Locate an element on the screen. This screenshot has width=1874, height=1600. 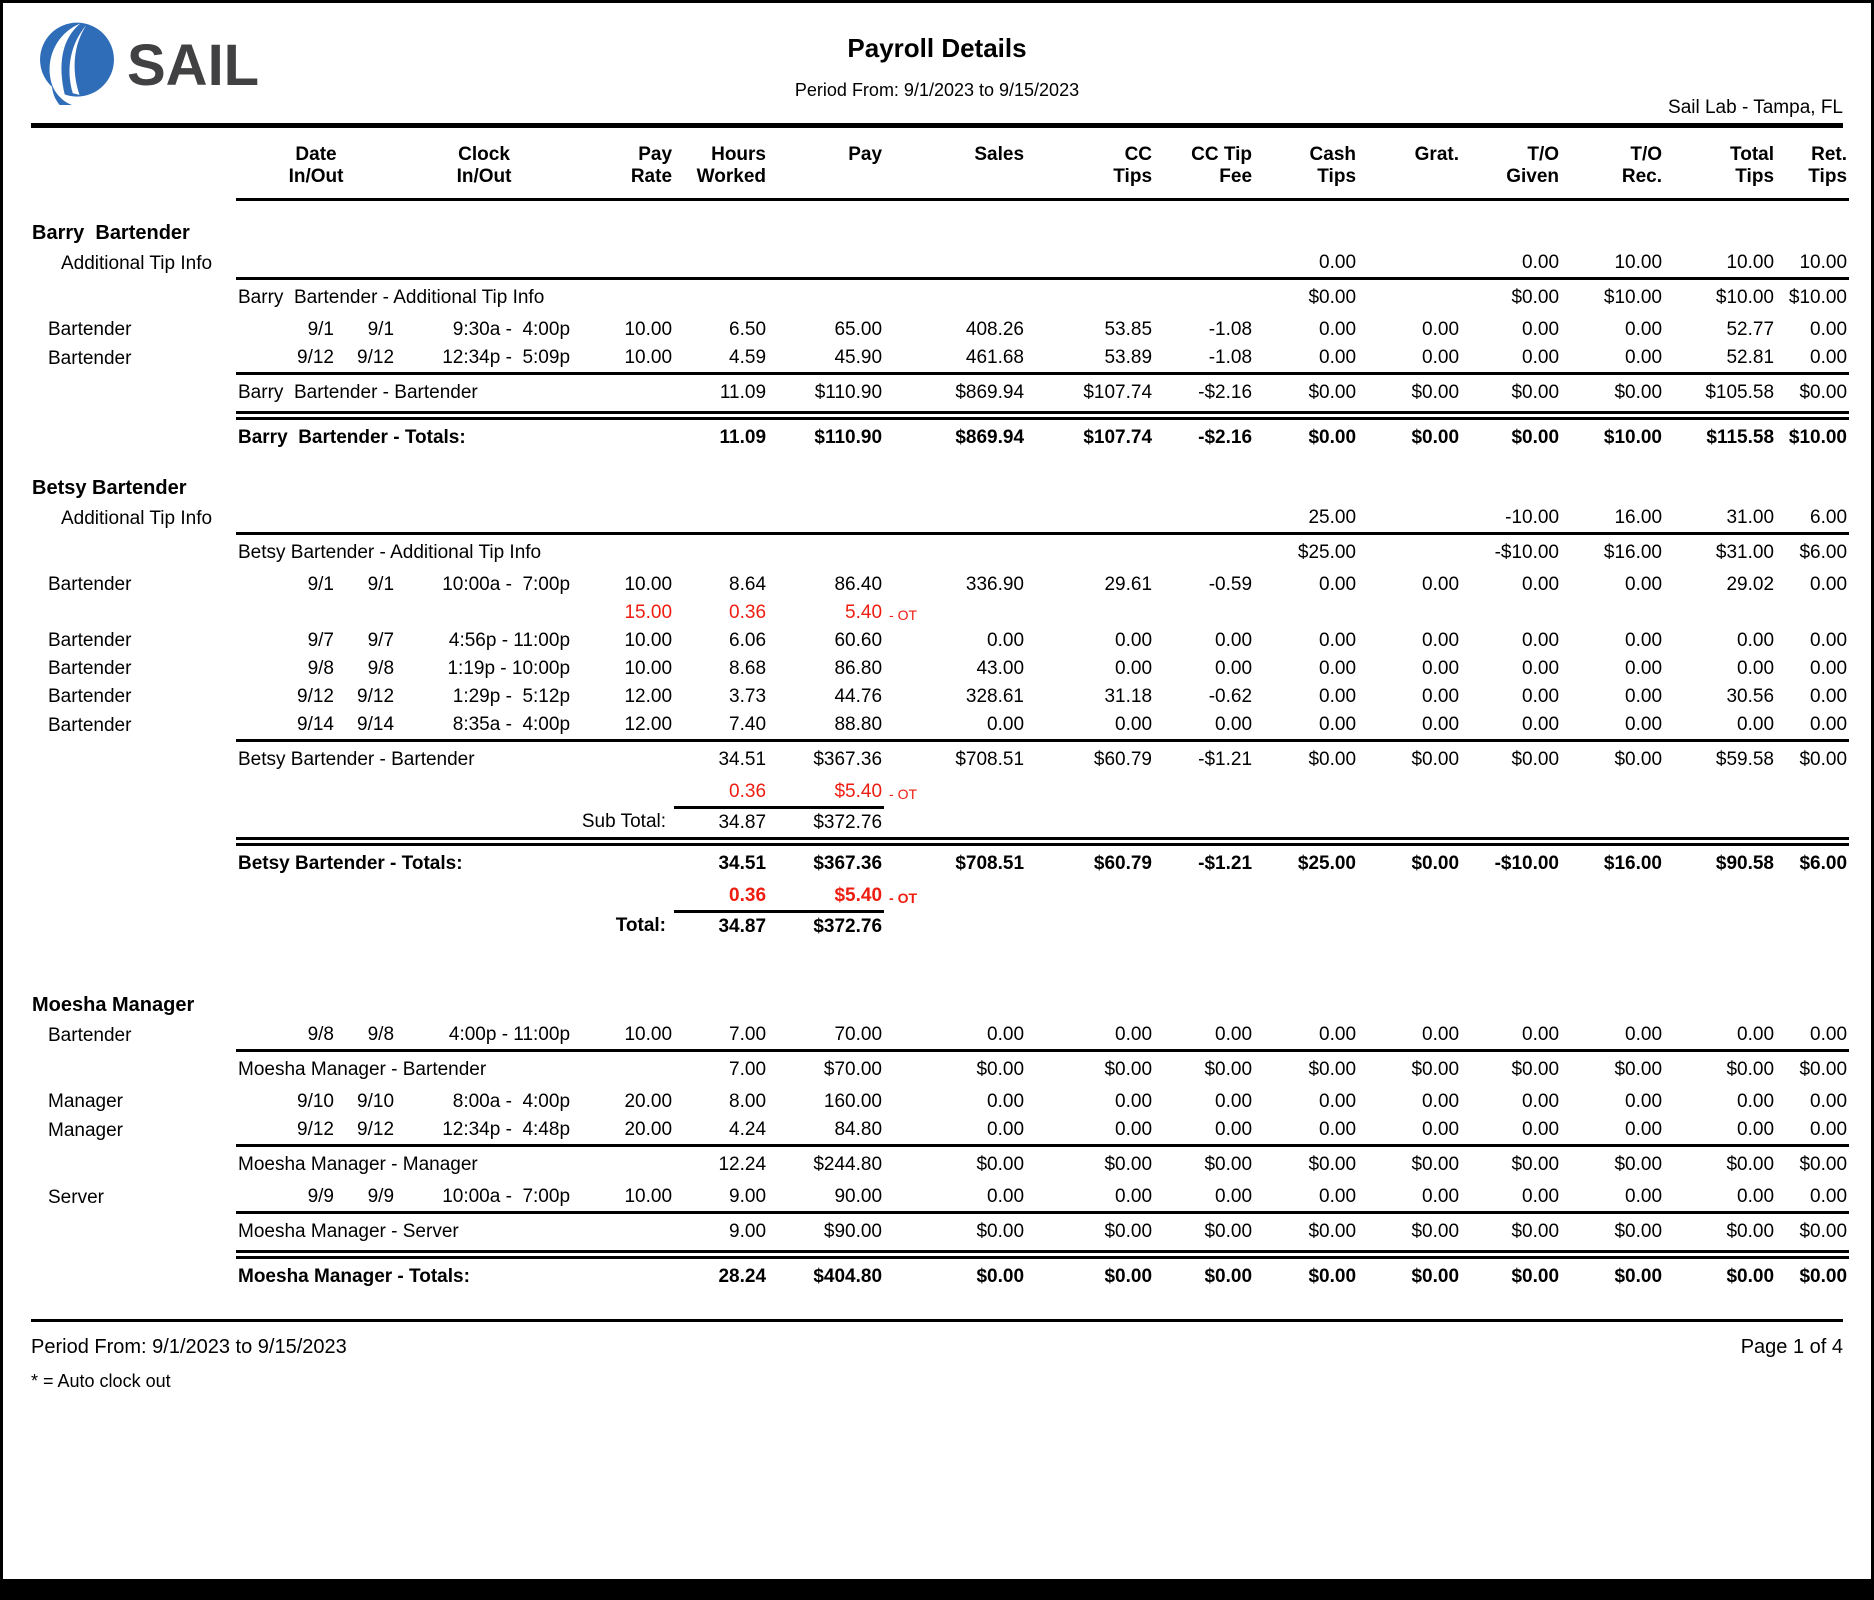
cell-fee: 0.00 is located at coordinates (1234, 1196).